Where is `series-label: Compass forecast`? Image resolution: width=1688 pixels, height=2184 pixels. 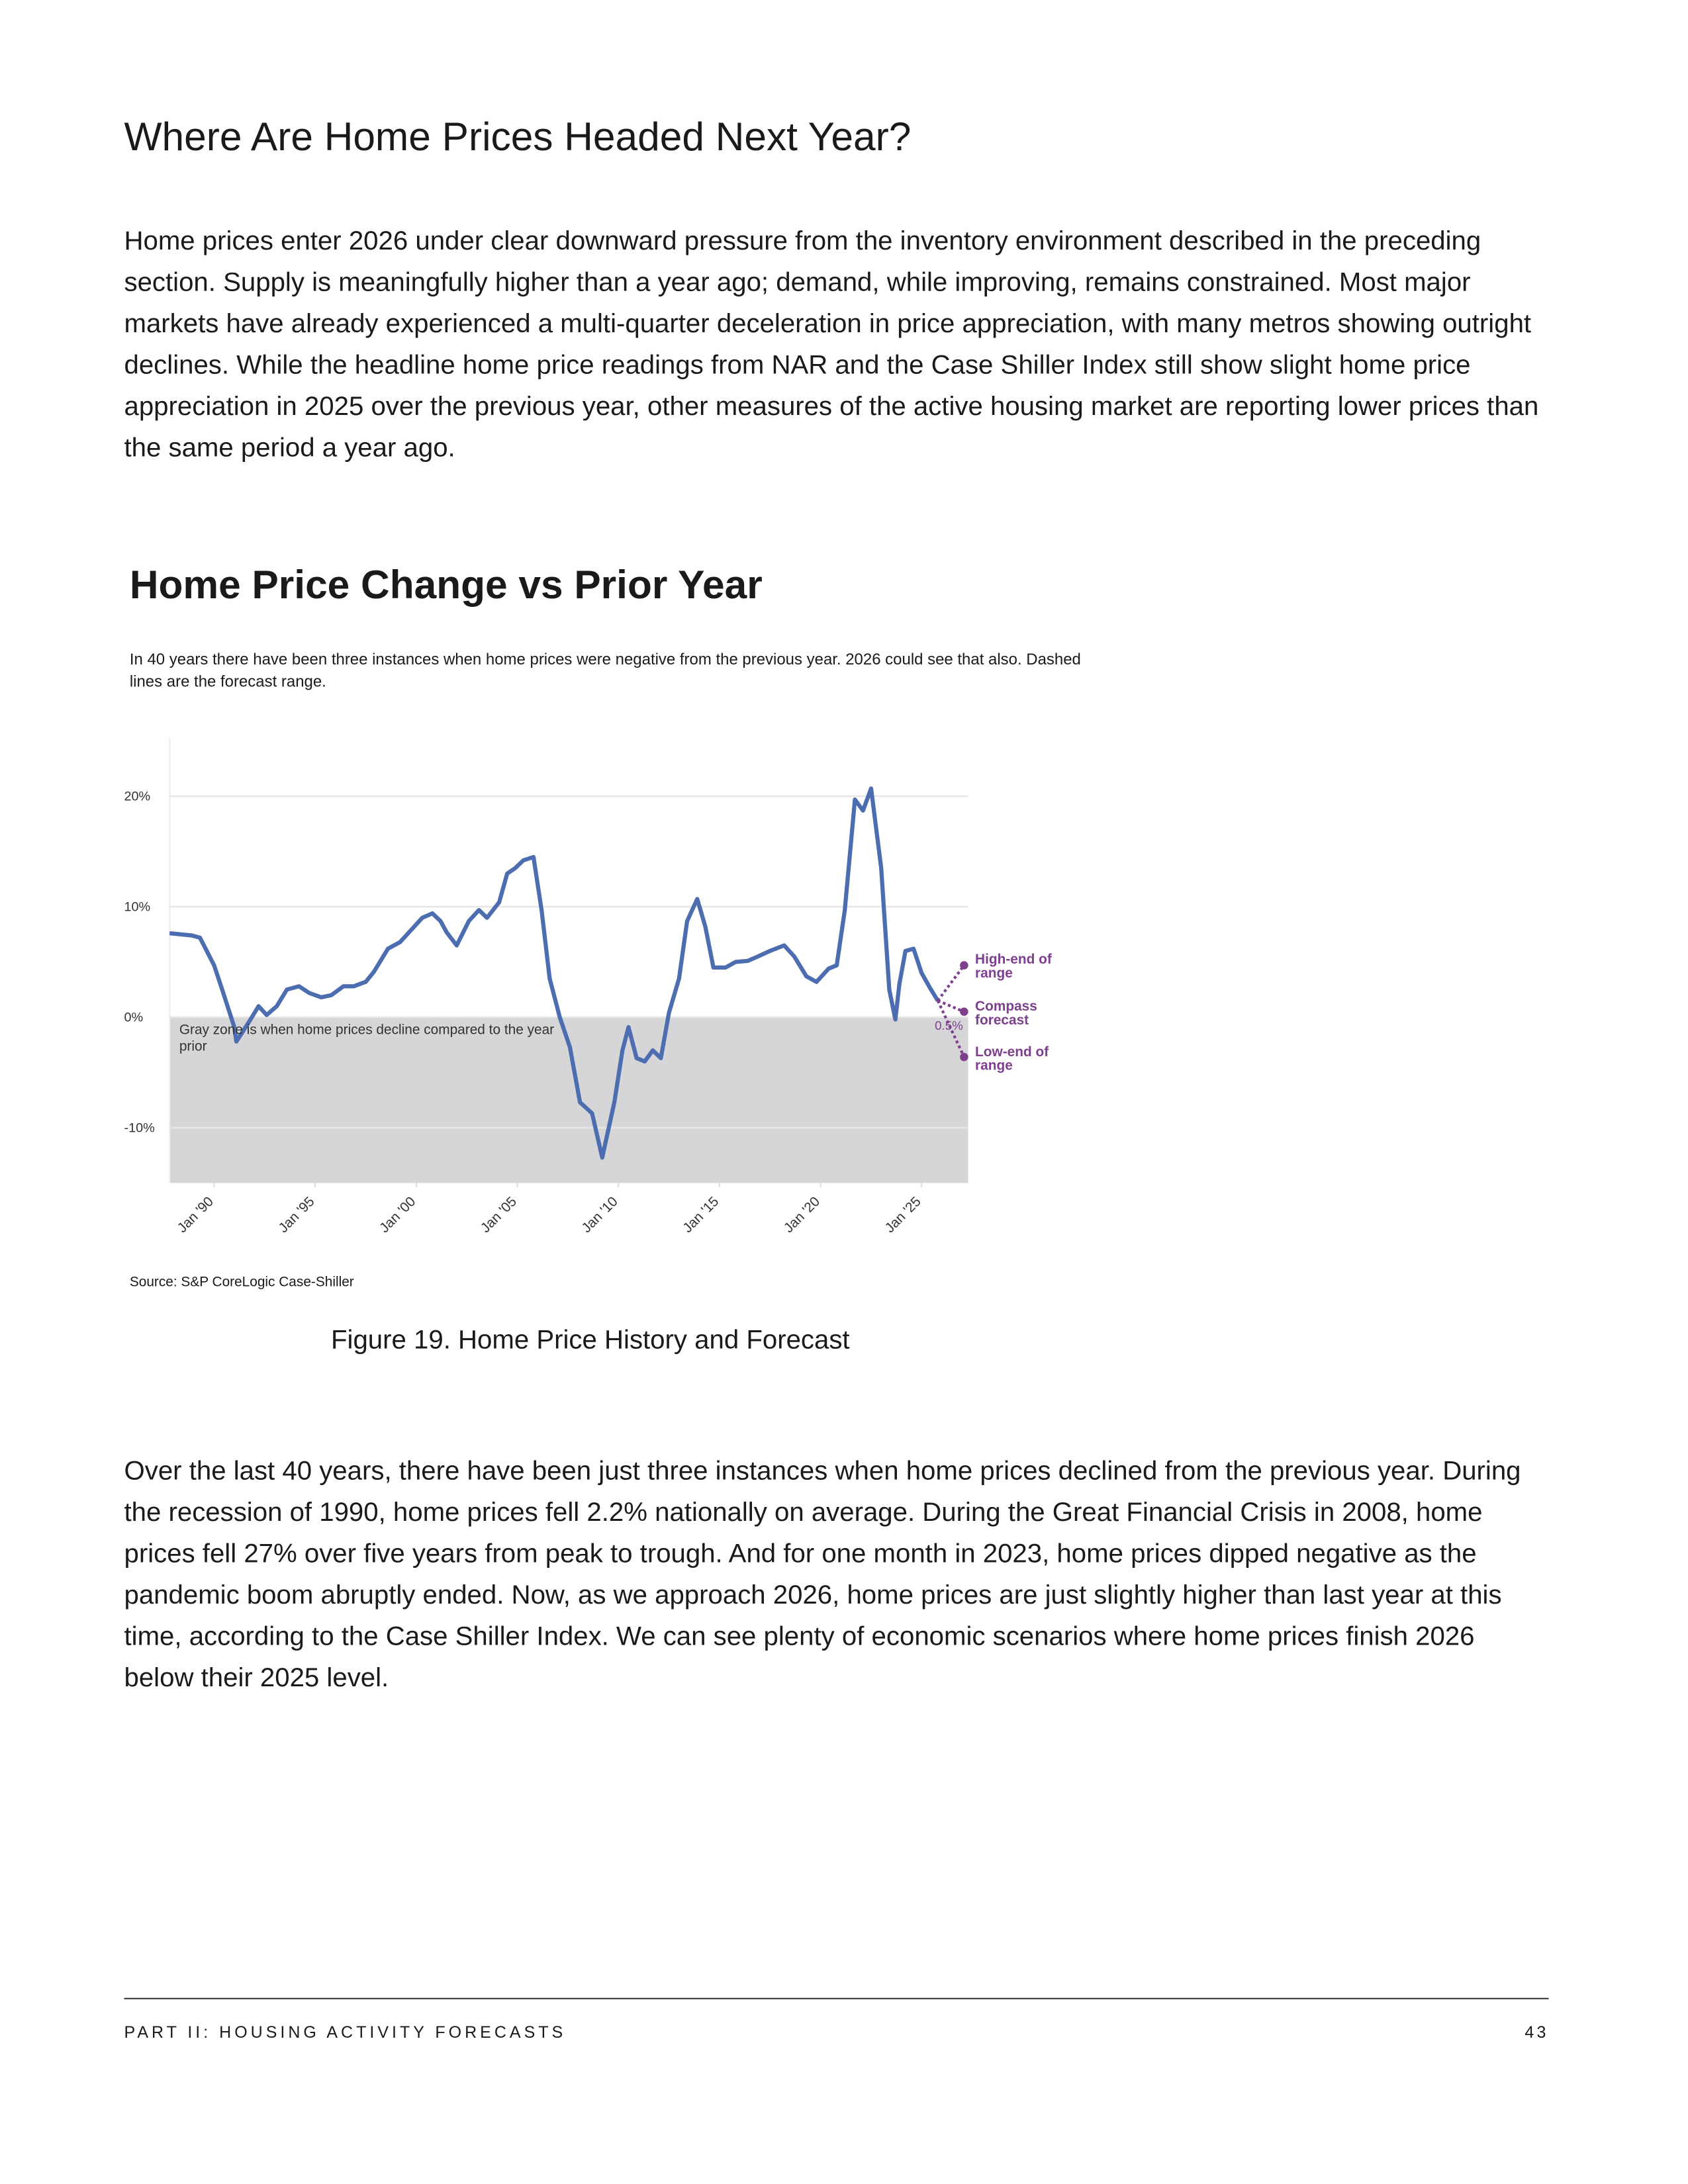 series-label: Compass forecast is located at coordinates (1006, 1014).